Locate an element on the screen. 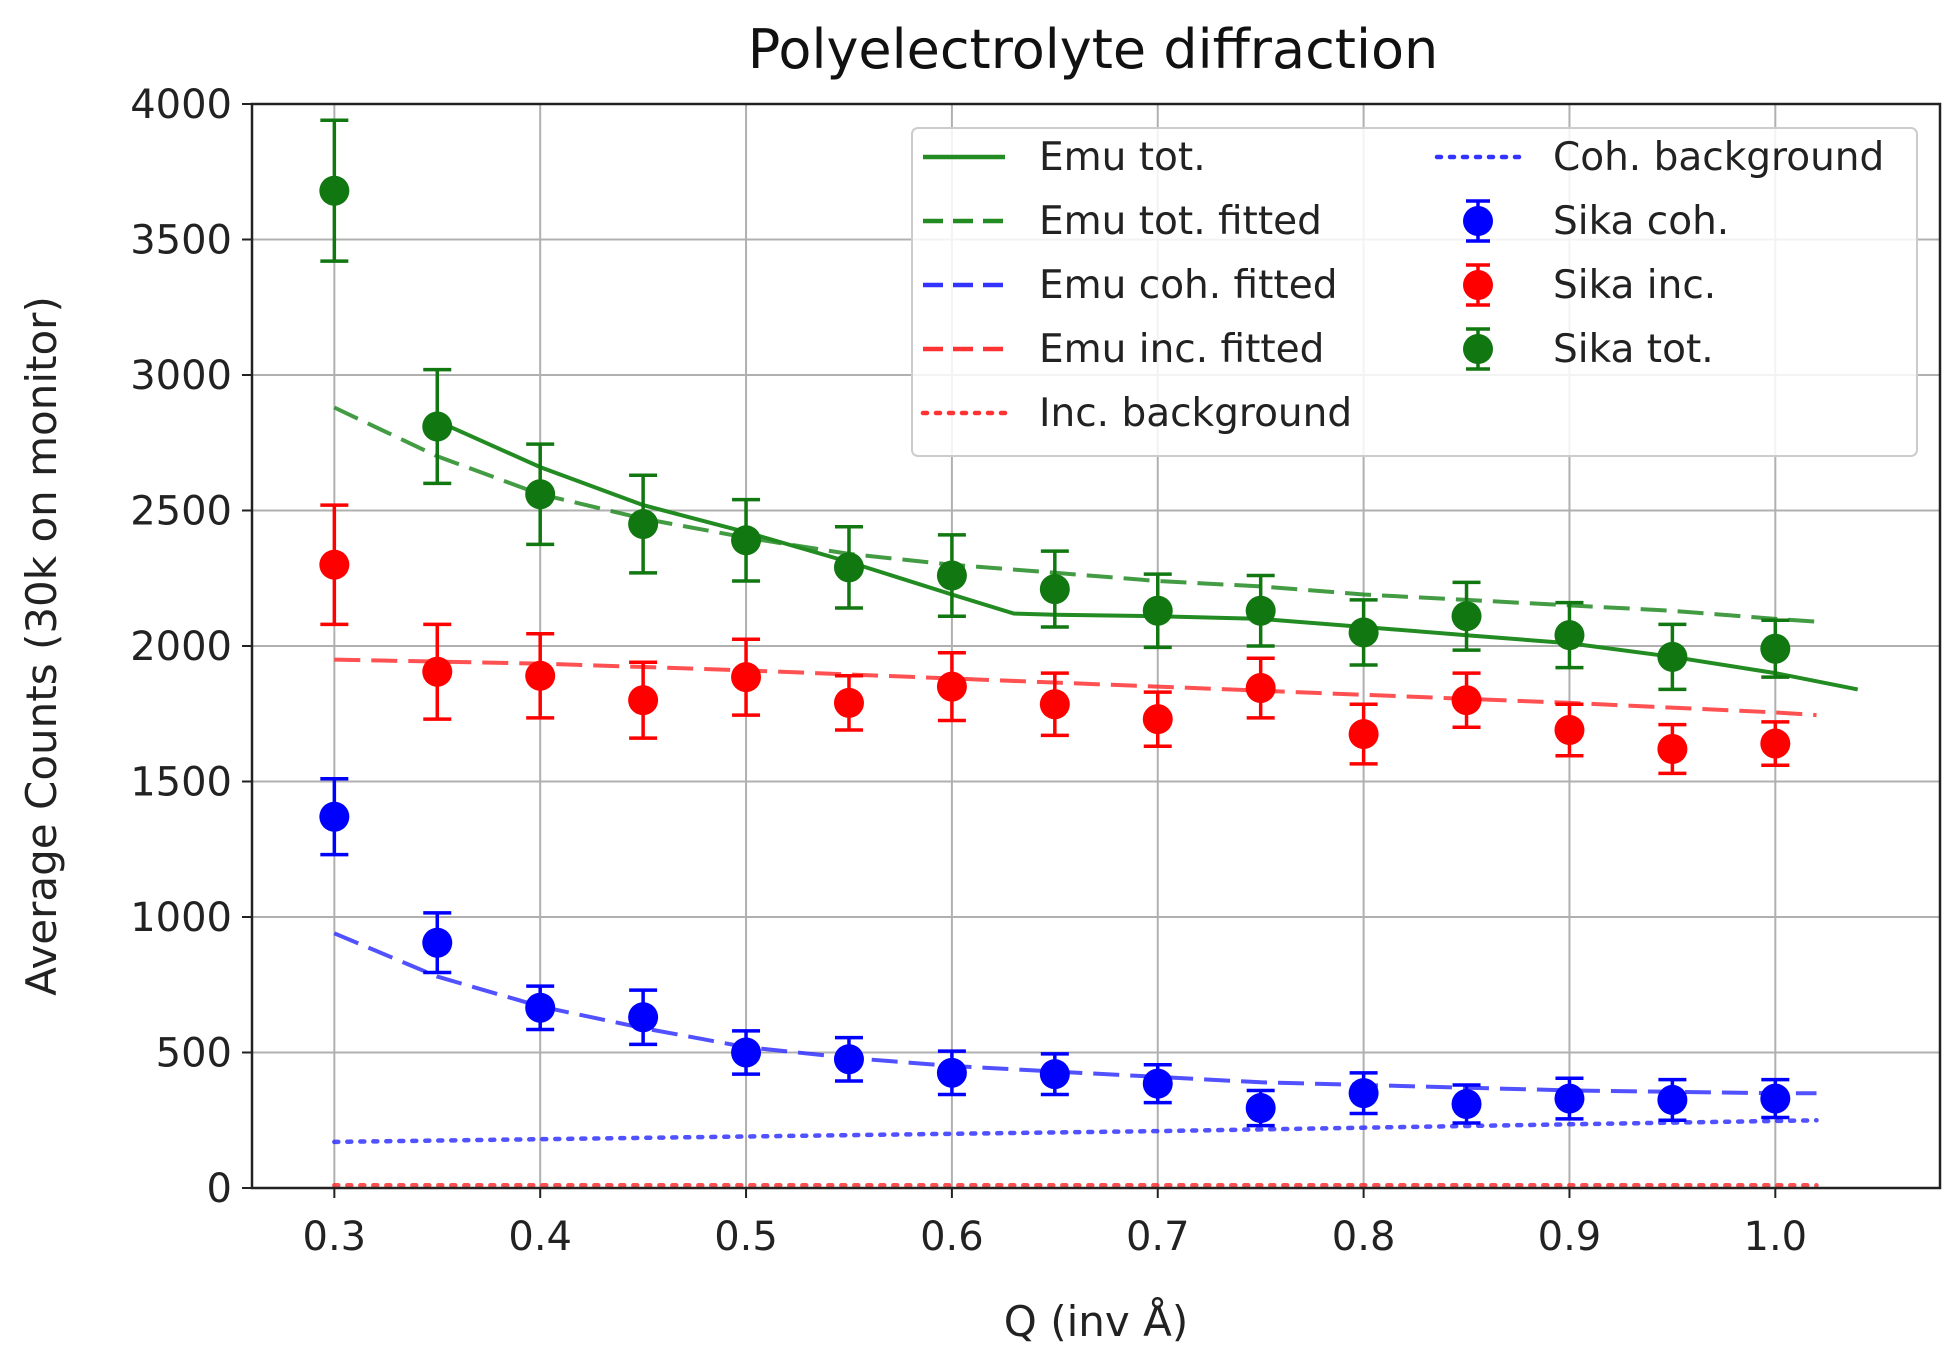 The image size is (1950, 1353). x-tick-label: 0.3 is located at coordinates (335, 1237).